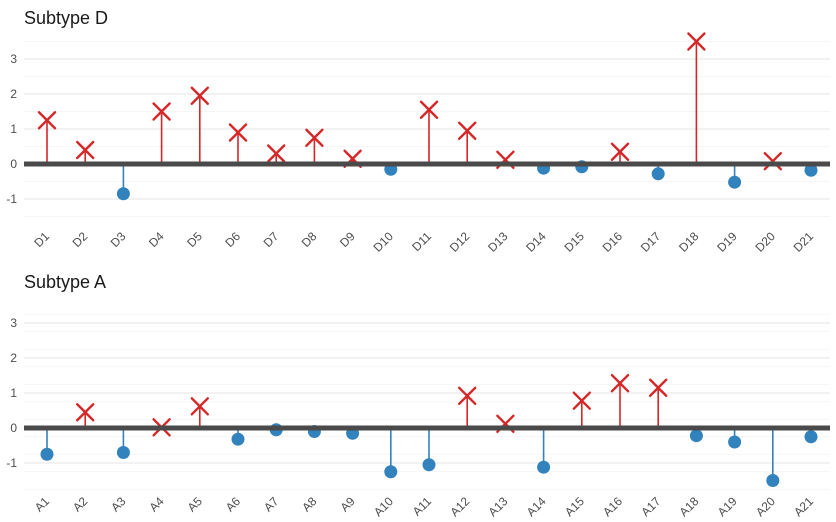 This screenshot has width=836, height=522. Describe the element at coordinates (459, 506) in the screenshot. I see `x-tick-label: A12` at that location.